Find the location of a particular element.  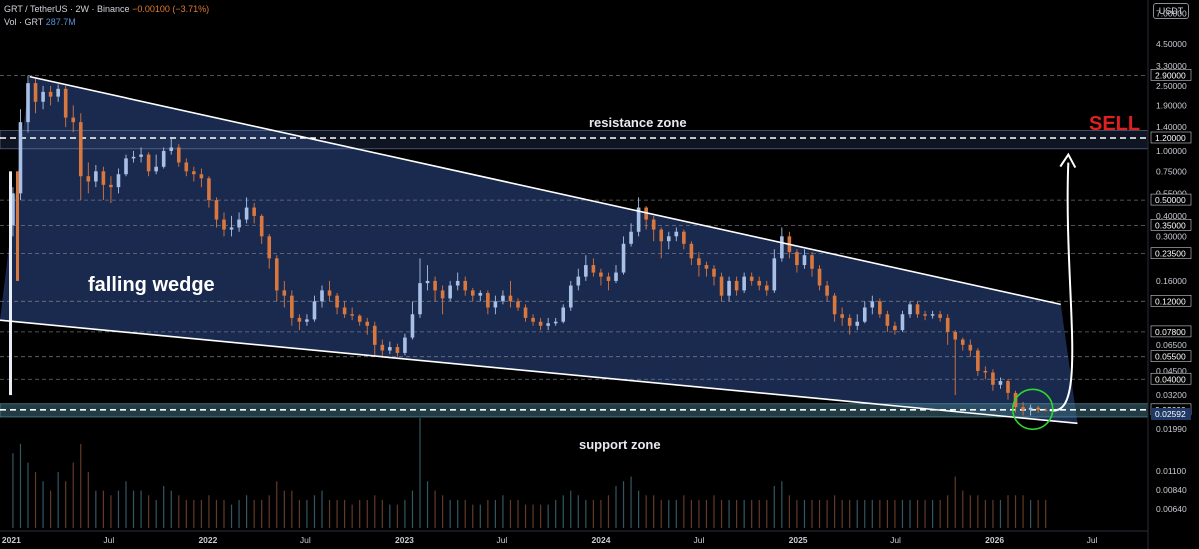

level-tag-label: 0.07800 is located at coordinates (1170, 332).